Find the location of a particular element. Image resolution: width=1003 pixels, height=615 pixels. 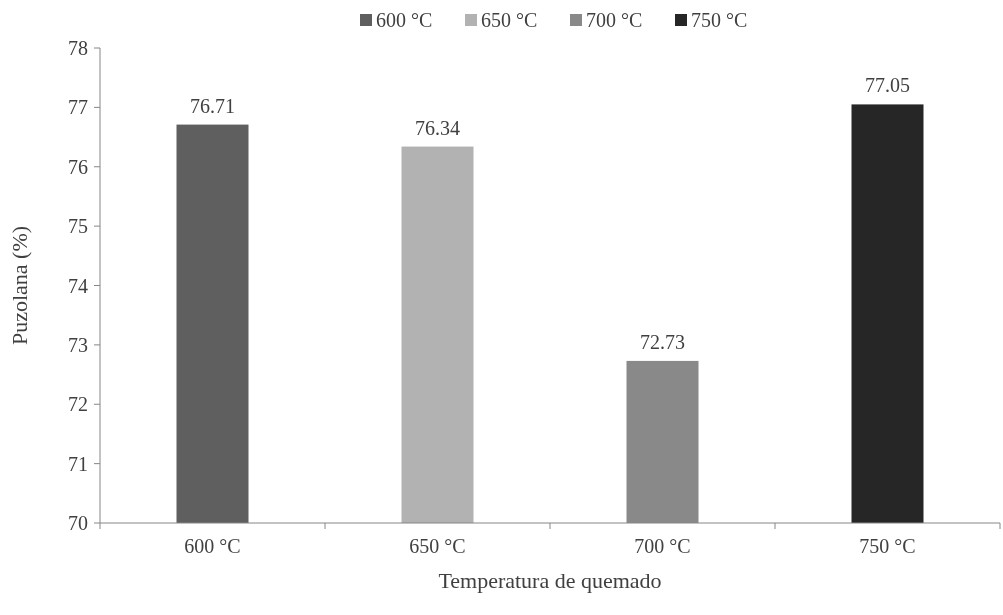

x-axis-title: Temperatura de quemado is located at coordinates (550, 580).